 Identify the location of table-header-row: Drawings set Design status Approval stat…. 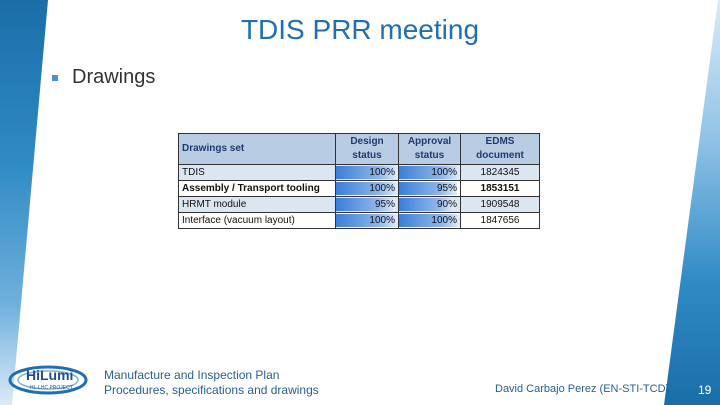
(359, 149).